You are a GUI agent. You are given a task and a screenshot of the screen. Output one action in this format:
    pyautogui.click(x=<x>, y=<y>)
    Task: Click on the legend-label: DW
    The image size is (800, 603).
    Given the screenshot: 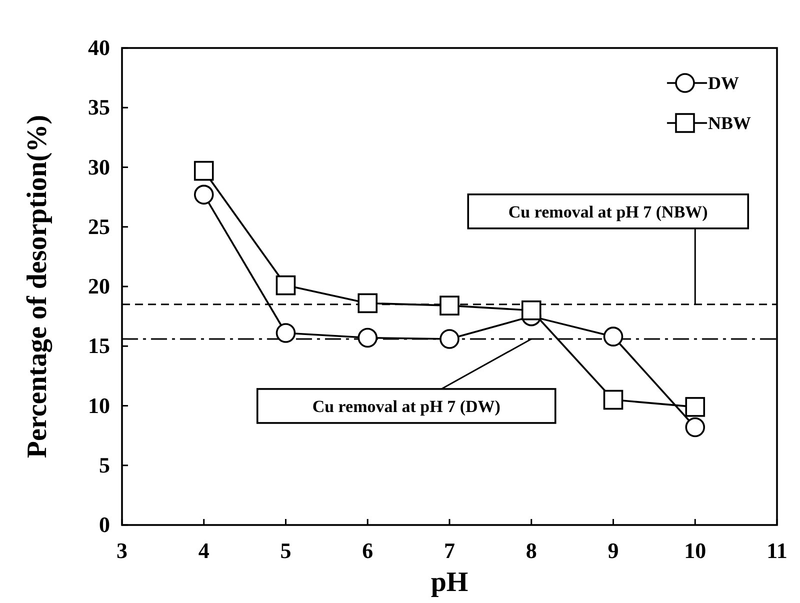 What is the action you would take?
    pyautogui.click(x=723, y=83)
    